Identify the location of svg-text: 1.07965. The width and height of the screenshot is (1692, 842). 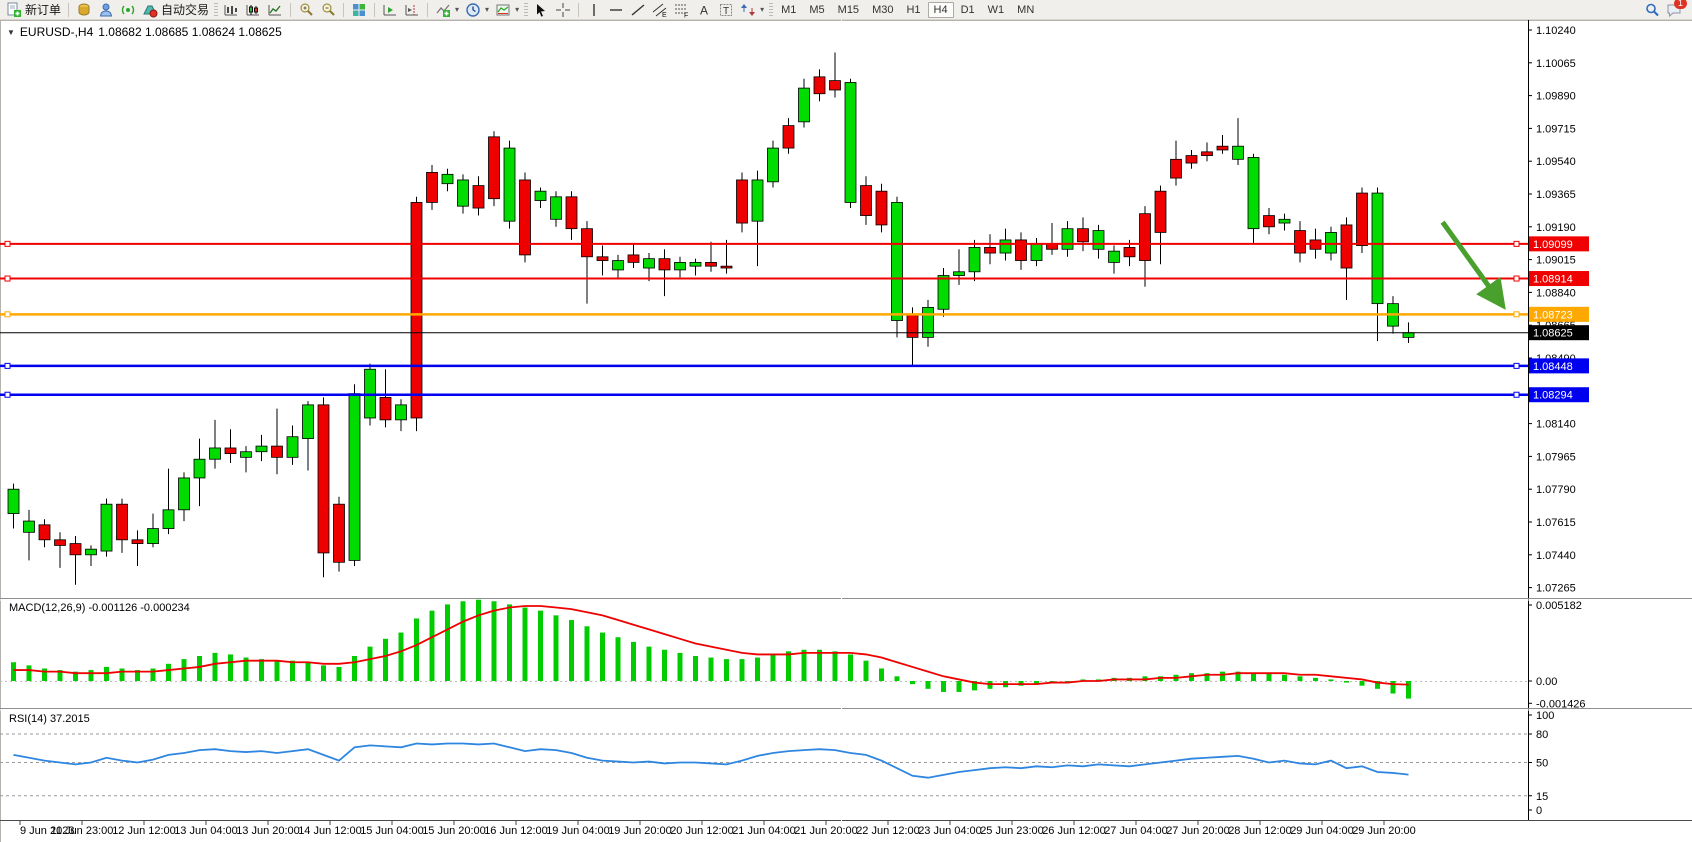
(1556, 457).